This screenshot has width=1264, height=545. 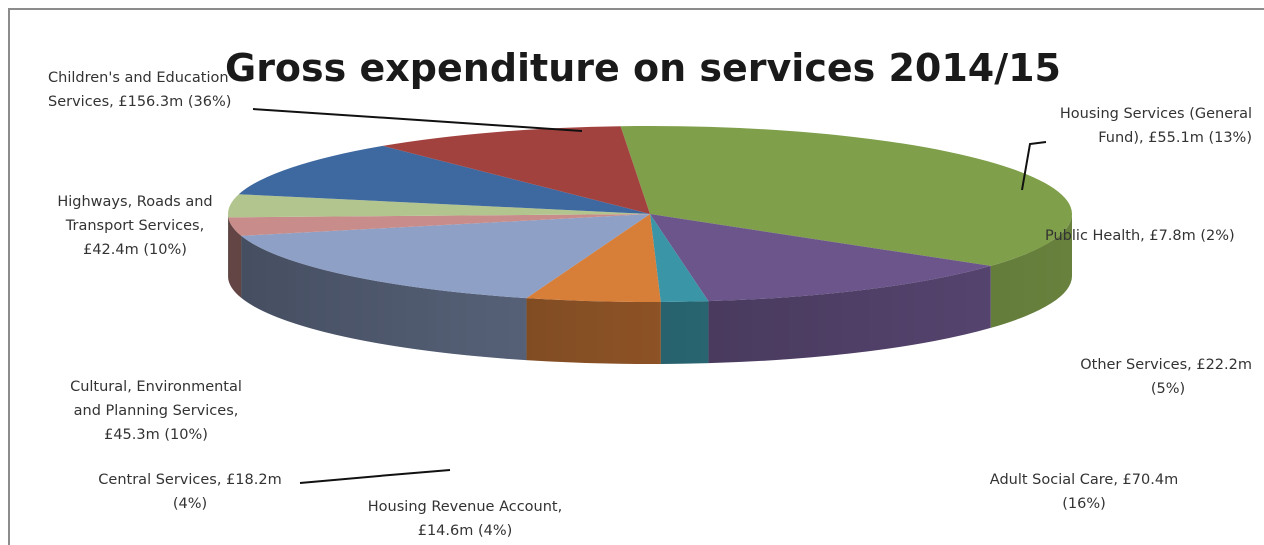 What do you see at coordinates (465, 530) in the screenshot?
I see `slice-label-line: £14.6m (4%)` at bounding box center [465, 530].